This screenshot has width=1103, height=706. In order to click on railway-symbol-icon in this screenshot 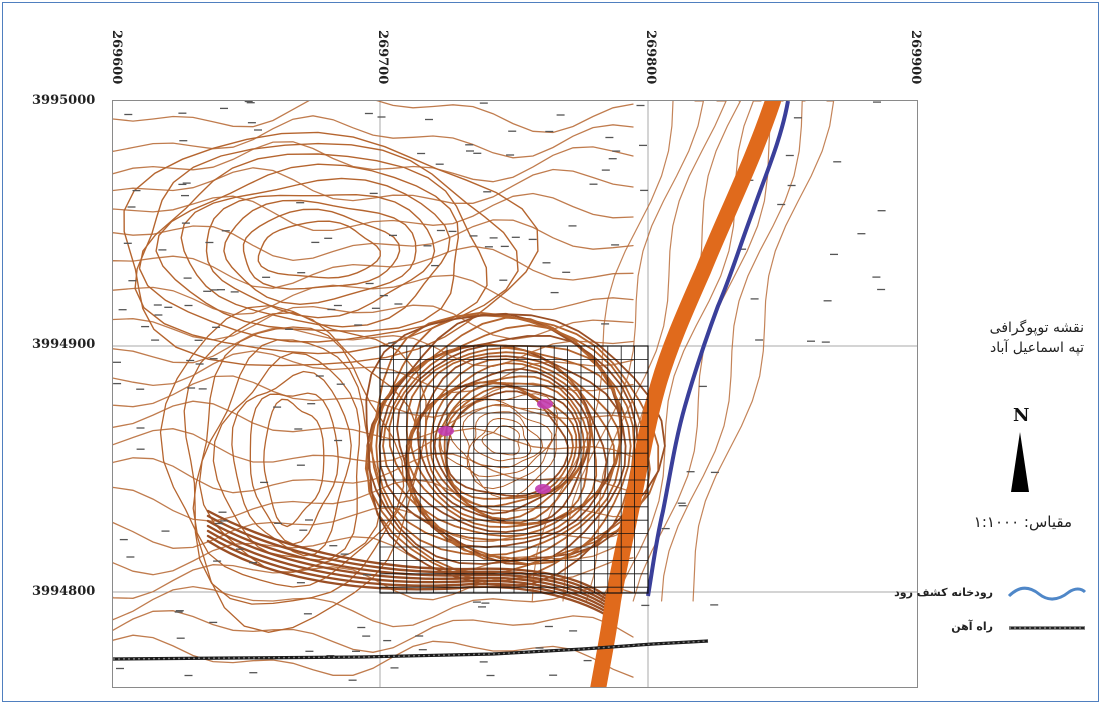, I will do `click(1047, 628)`.